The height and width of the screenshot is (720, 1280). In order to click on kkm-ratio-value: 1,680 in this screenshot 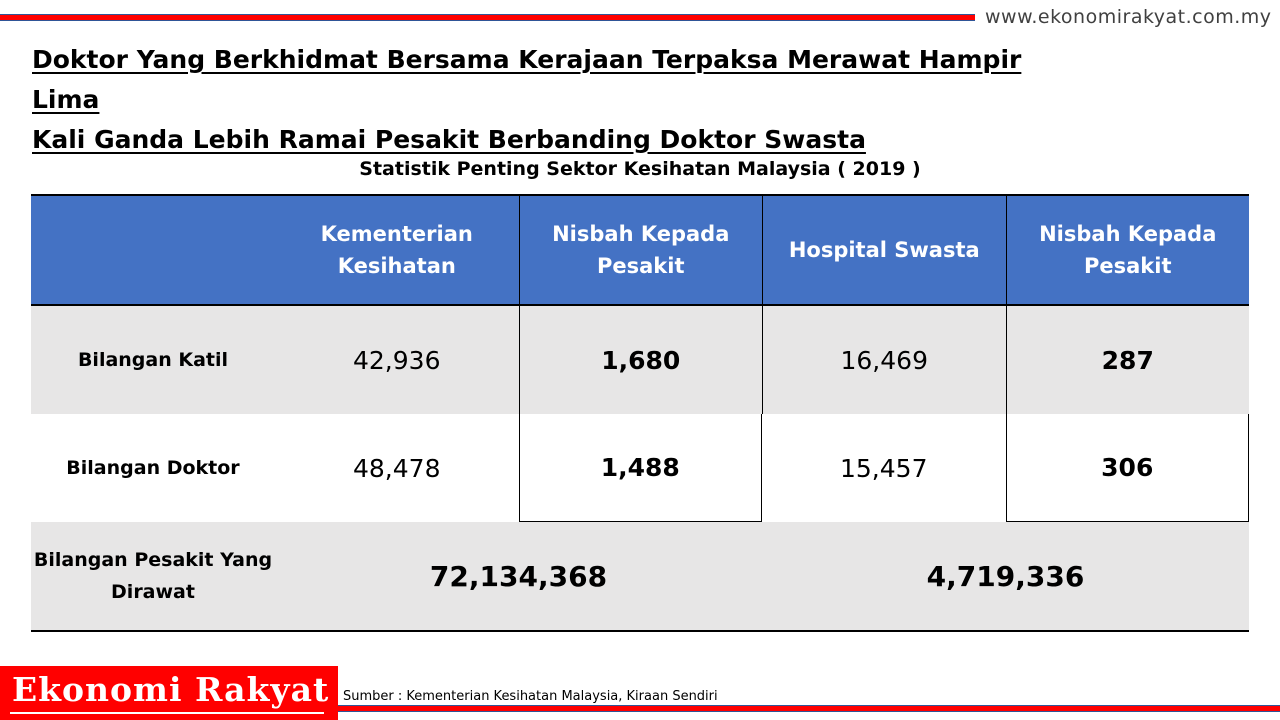, I will do `click(640, 360)`.